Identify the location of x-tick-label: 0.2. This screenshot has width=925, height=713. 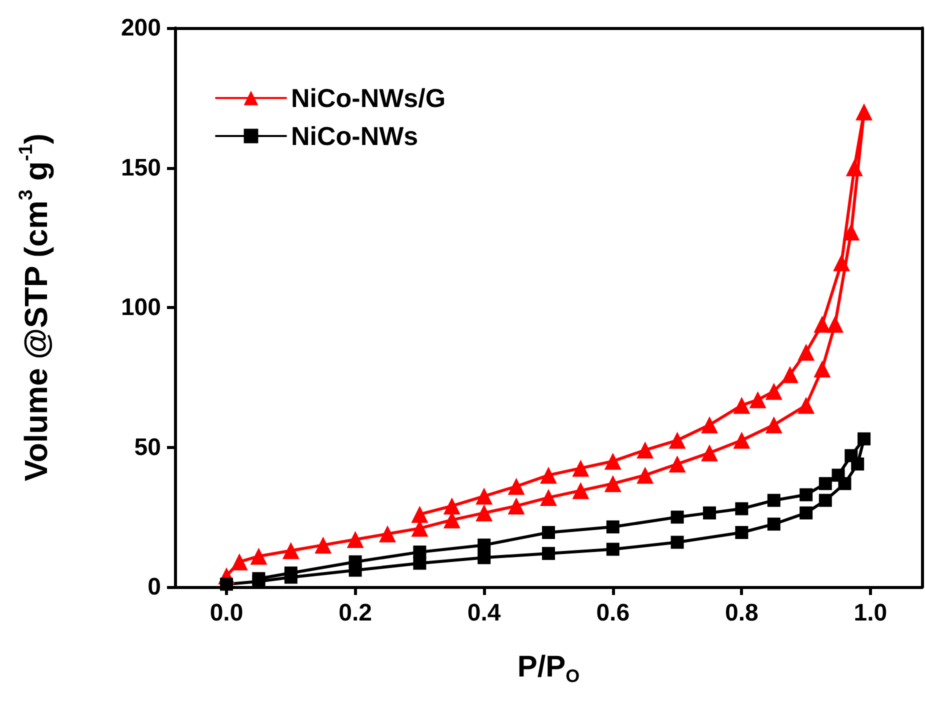
(355, 613).